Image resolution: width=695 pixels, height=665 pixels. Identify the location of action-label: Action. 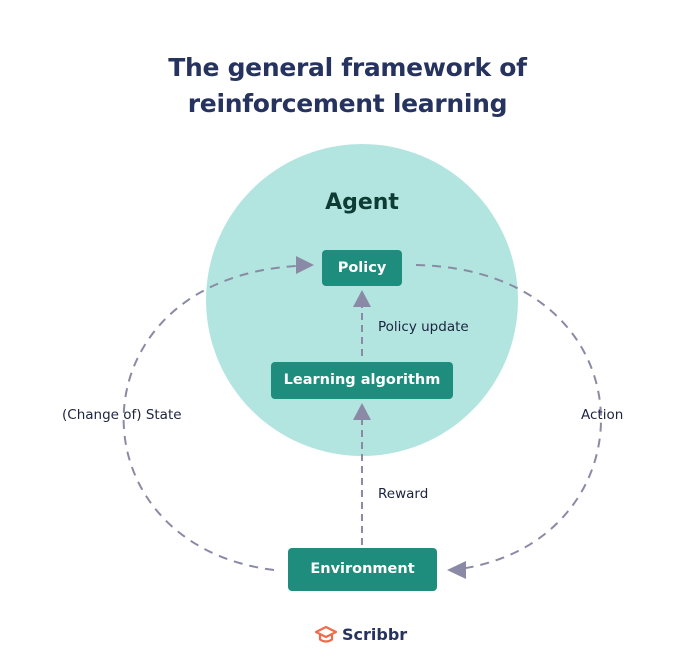
(602, 415).